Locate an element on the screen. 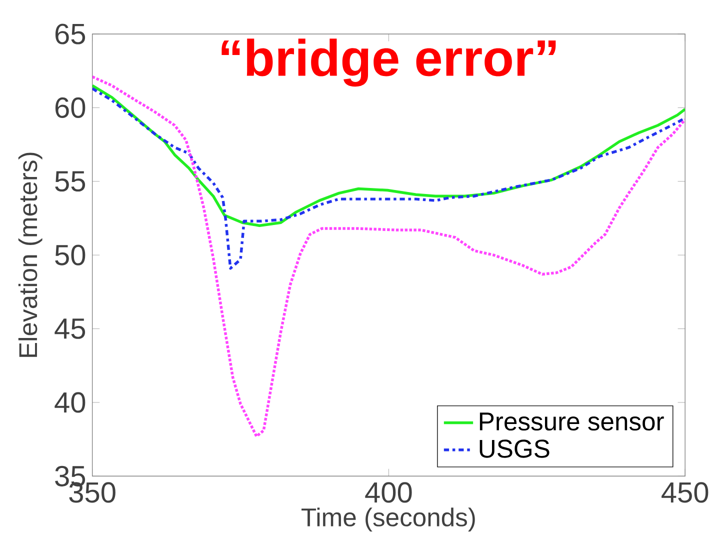  x-axis-title: Time (seconds) is located at coordinates (388, 520).